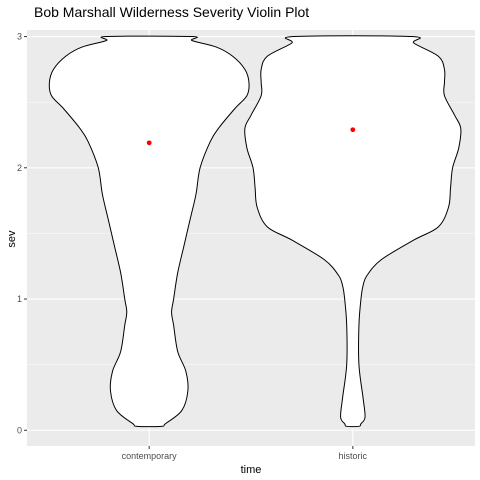  What do you see at coordinates (352, 129) in the screenshot?
I see `mean-point-historic` at bounding box center [352, 129].